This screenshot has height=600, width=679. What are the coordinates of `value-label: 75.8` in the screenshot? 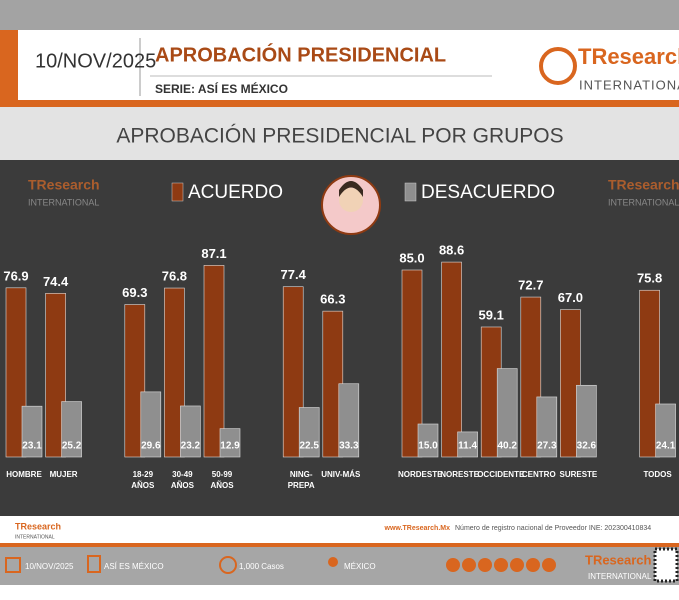 It's located at (649, 278).